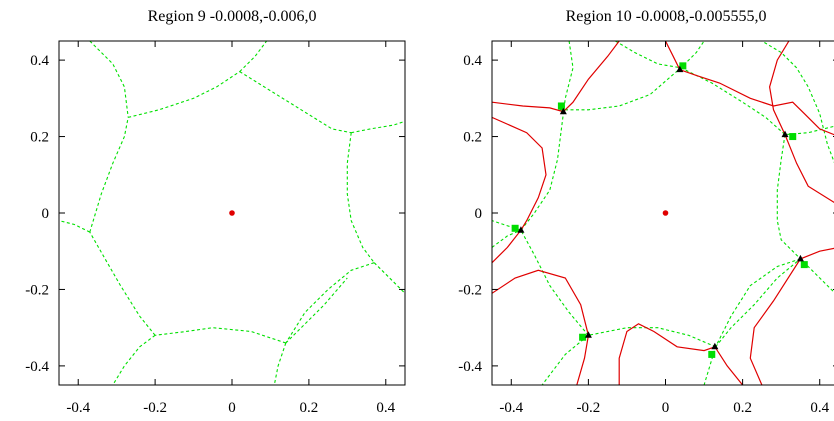  What do you see at coordinates (232, 16) in the screenshot?
I see `chart-title: Region 9 -0.0008,-0.006,0` at bounding box center [232, 16].